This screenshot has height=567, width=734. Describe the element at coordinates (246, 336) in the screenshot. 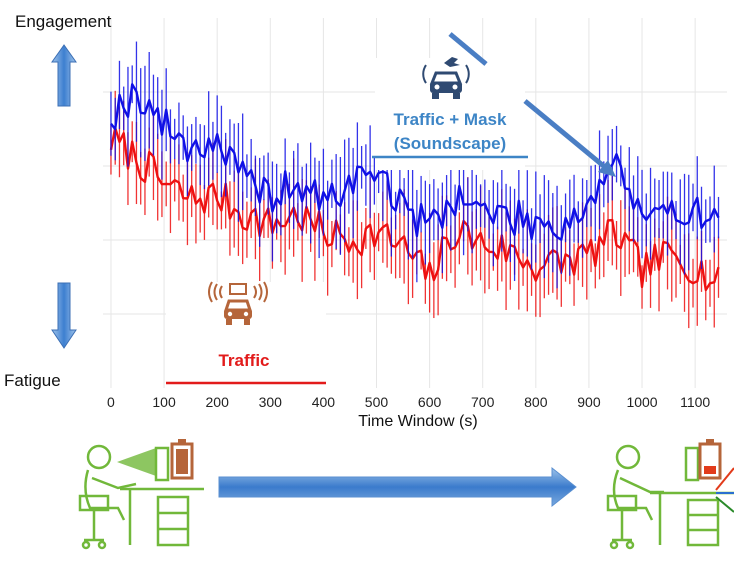

I see `traffic-label-panel` at that location.